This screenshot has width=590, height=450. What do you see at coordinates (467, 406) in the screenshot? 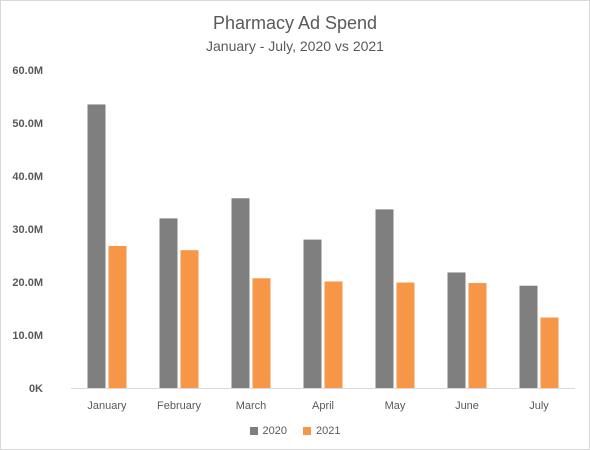
I see `x-tick-label: June` at bounding box center [467, 406].